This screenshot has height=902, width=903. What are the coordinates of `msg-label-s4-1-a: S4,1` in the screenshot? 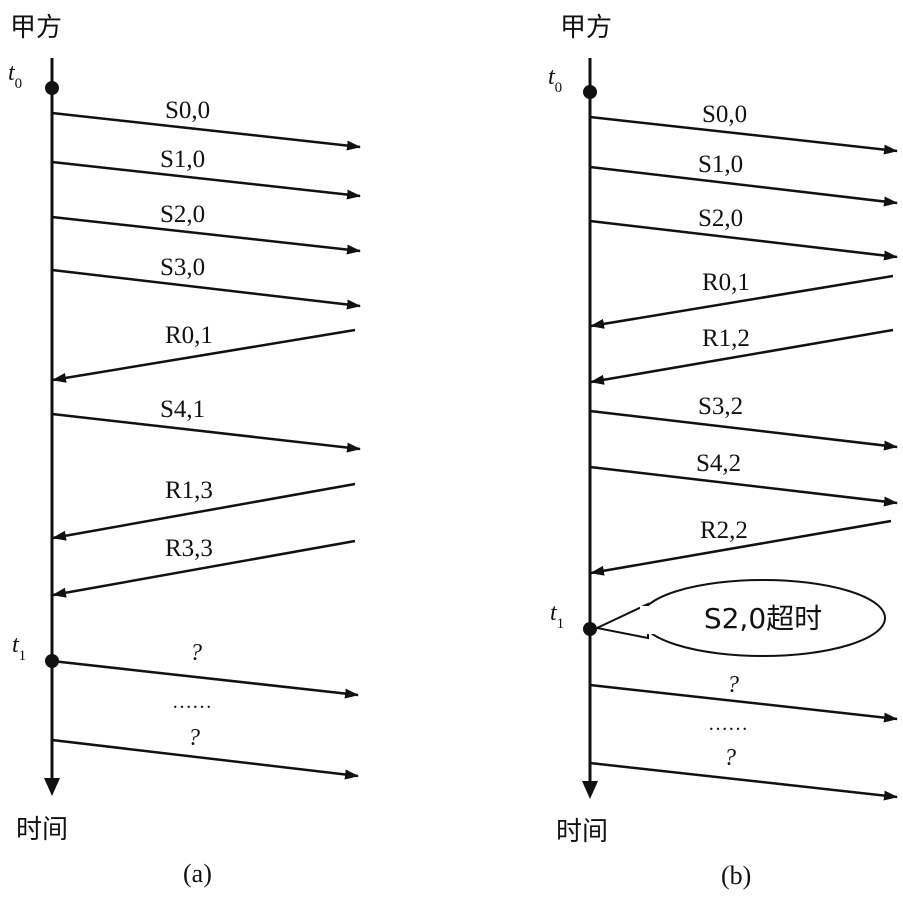 It's located at (182, 409).